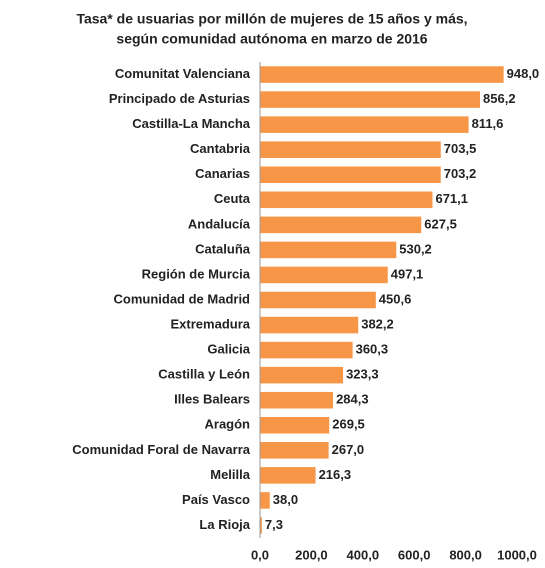 Image resolution: width=545 pixels, height=568 pixels. Describe the element at coordinates (285, 499) in the screenshot. I see `value-label: 38,0` at that location.